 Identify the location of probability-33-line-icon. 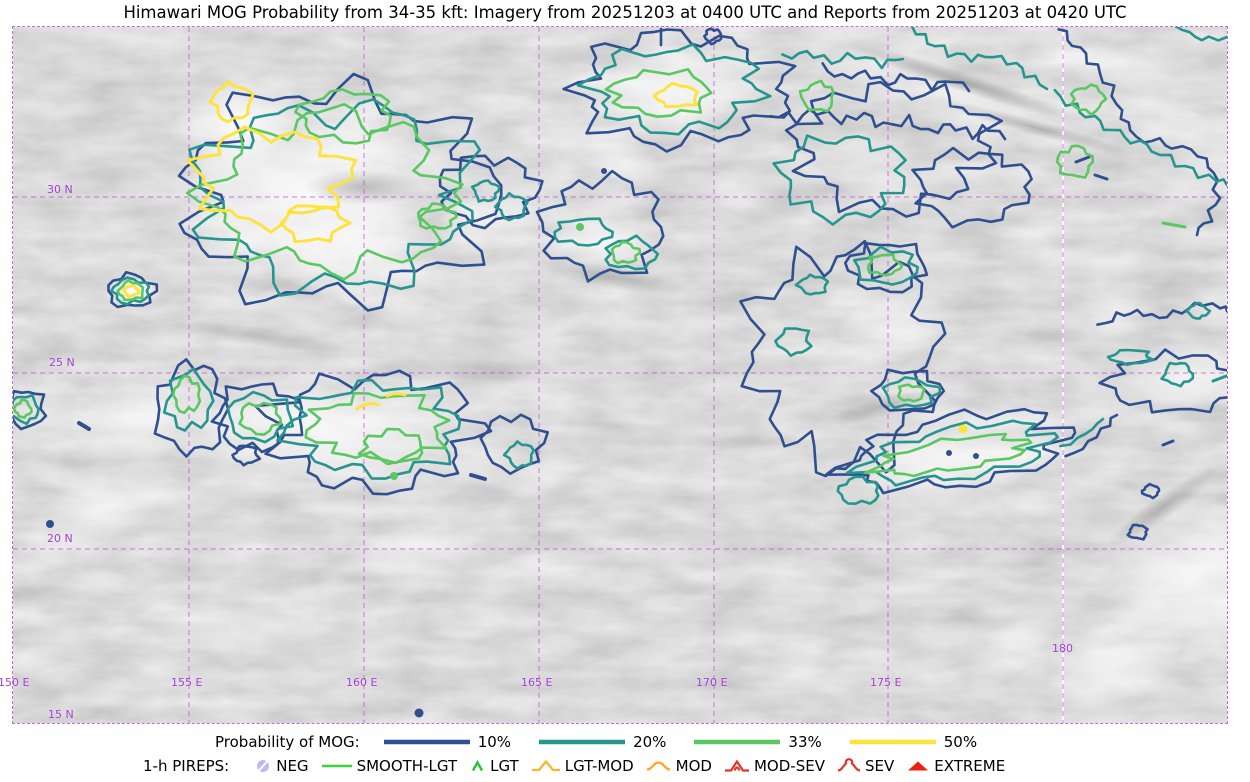
(737, 742).